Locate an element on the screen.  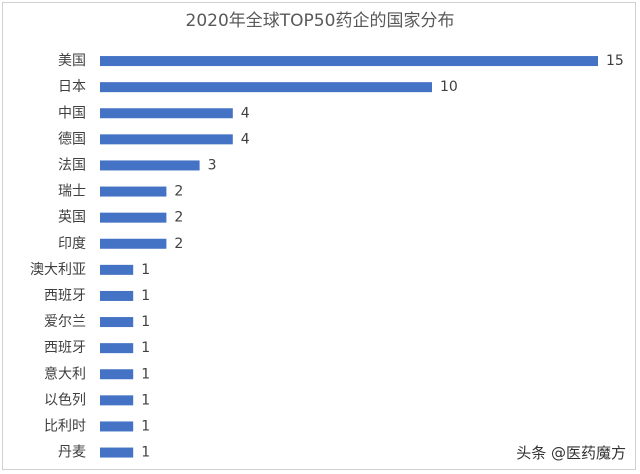
chart-title: 2020年全球TOP50药企的国家分布 is located at coordinates (320, 21).